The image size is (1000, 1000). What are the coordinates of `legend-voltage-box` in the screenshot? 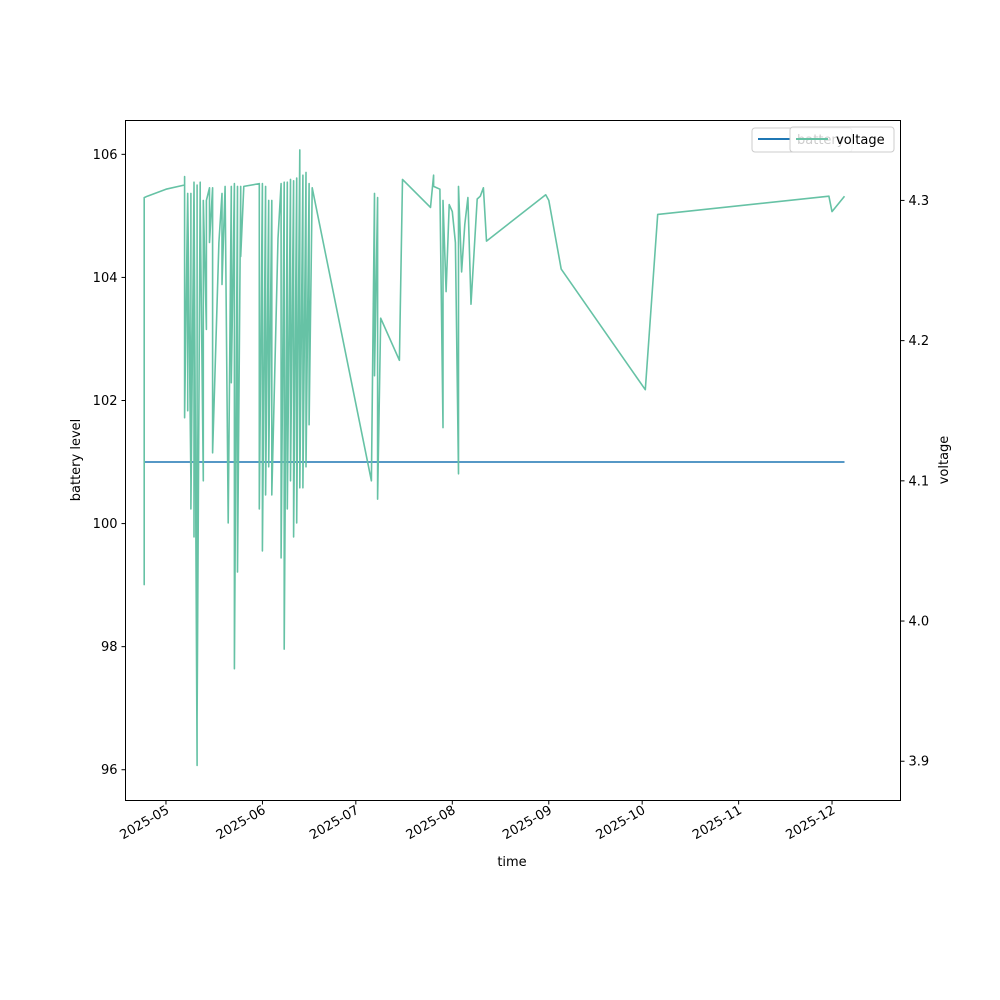 It's located at (842, 139).